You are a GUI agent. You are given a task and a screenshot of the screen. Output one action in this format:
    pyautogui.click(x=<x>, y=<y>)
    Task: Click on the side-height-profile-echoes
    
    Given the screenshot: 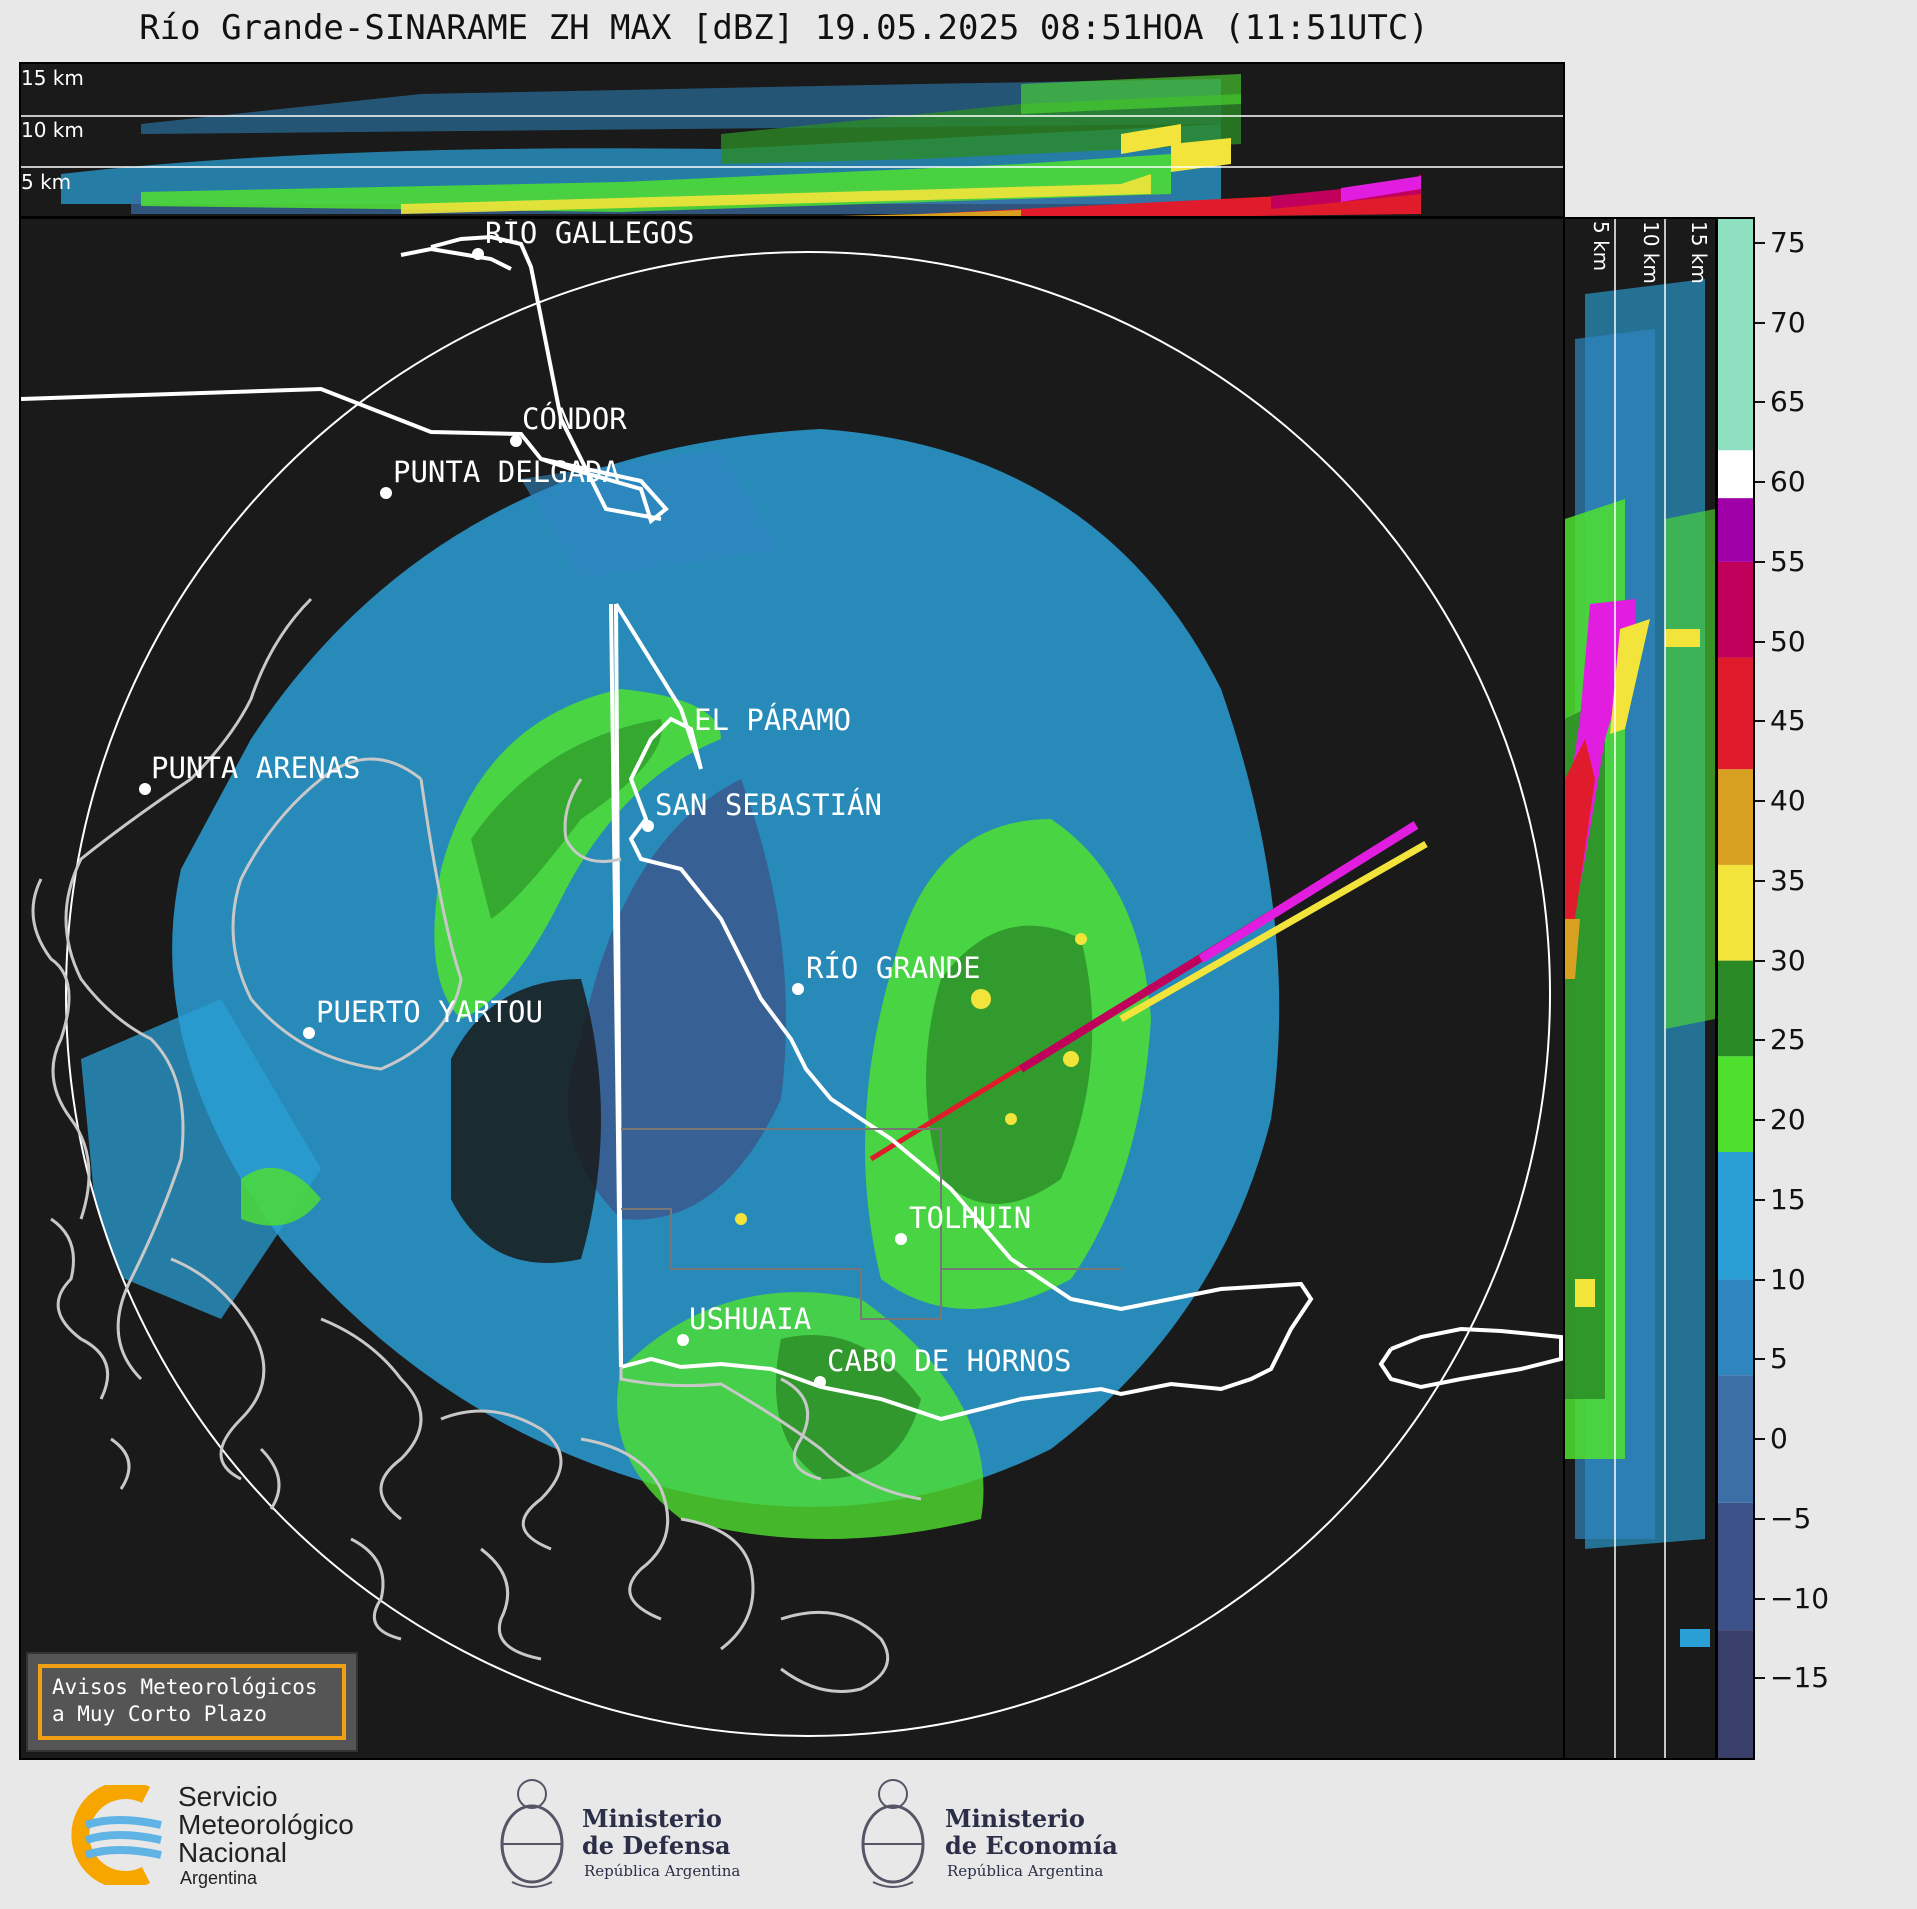 What is the action you would take?
    pyautogui.click(x=1640, y=988)
    